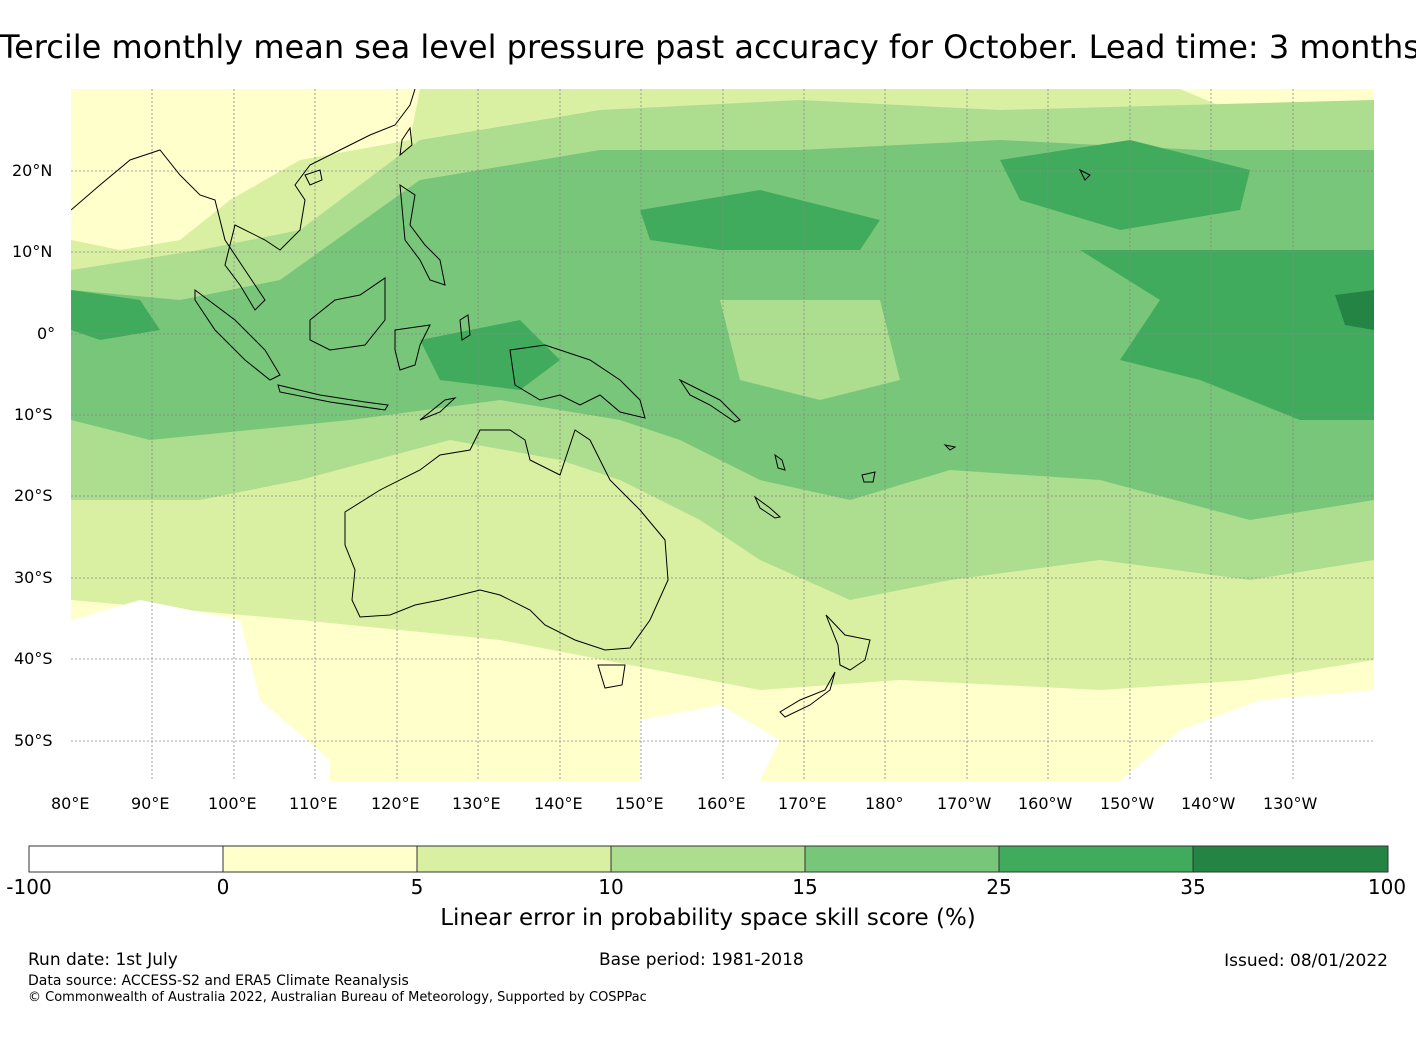 This screenshot has width=1416, height=1050. I want to click on colorbar-tick: 15, so click(805, 887).